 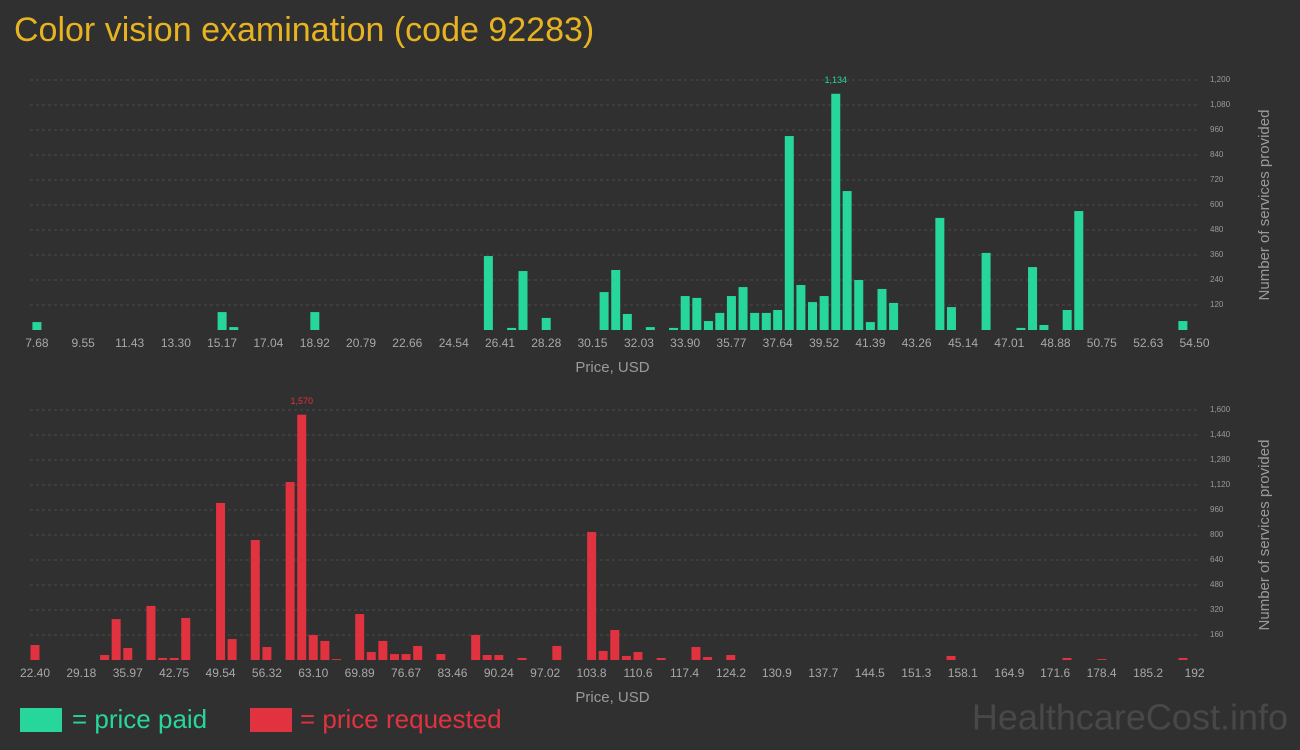 What do you see at coordinates (361, 343) in the screenshot?
I see `x-tick-label: 20.79` at bounding box center [361, 343].